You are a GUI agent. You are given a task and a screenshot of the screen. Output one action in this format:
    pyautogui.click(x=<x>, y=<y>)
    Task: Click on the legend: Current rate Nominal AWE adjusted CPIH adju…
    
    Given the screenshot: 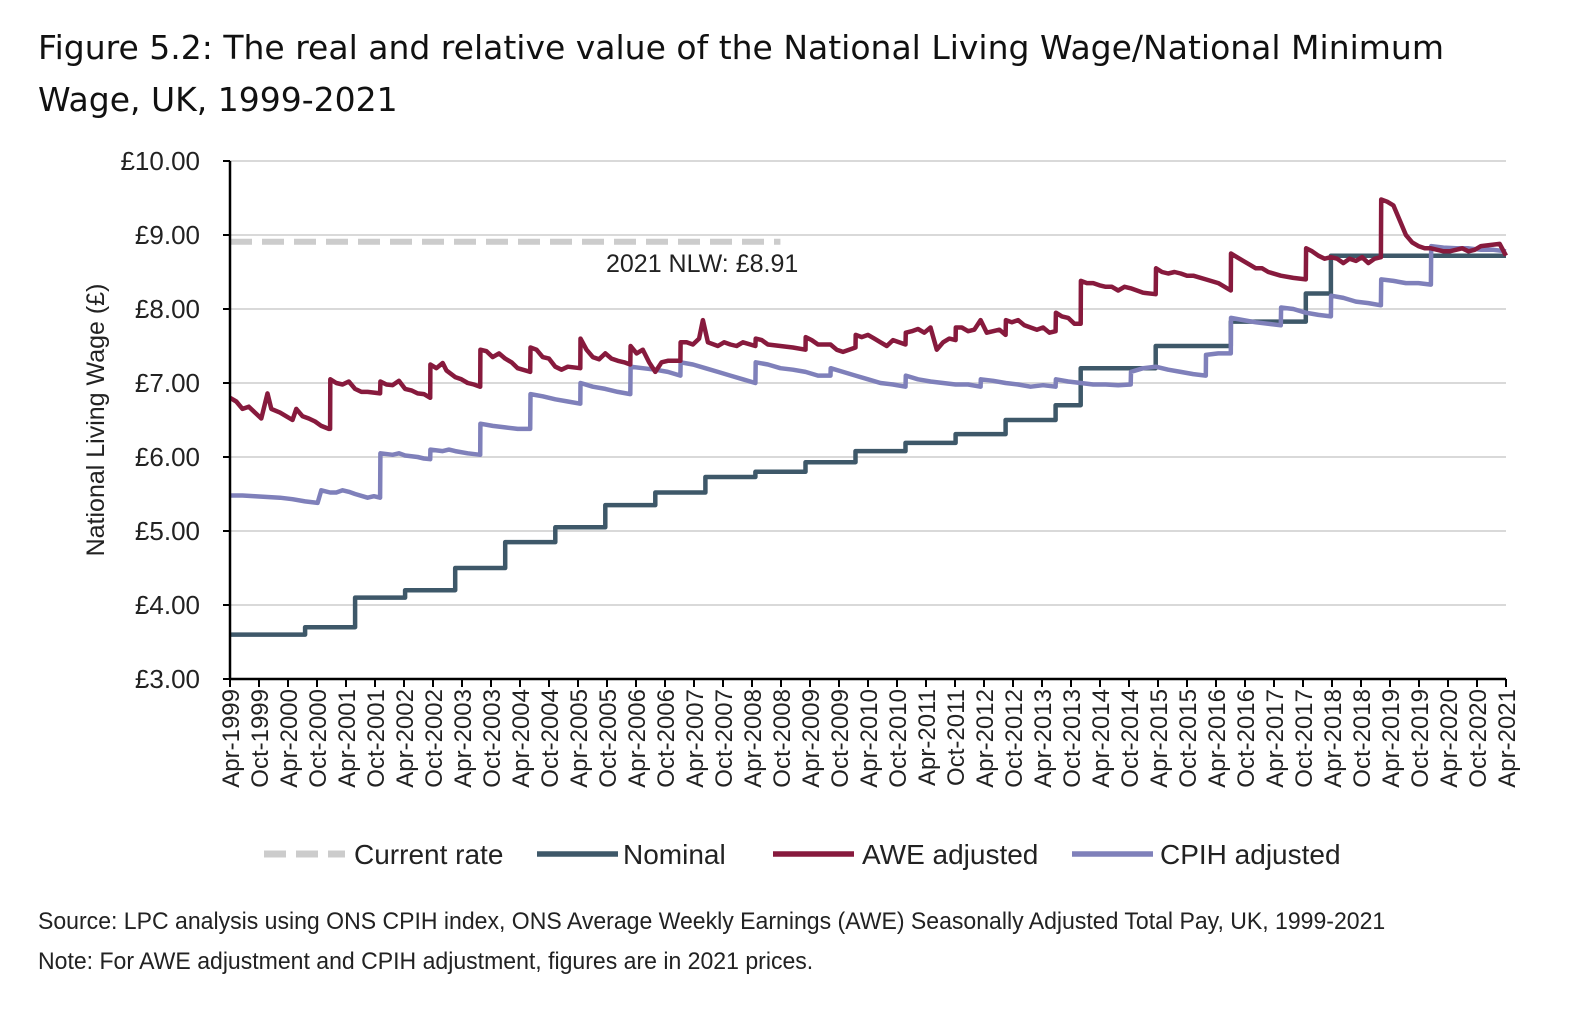 What is the action you would take?
    pyautogui.click(x=802, y=854)
    